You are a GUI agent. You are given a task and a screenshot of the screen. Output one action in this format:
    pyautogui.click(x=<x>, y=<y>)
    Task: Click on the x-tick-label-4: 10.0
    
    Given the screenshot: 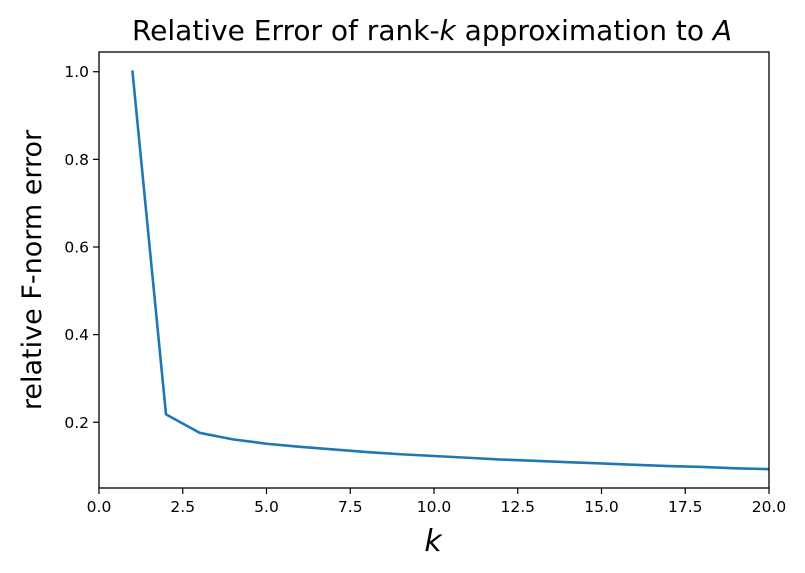 What is the action you would take?
    pyautogui.click(x=434, y=507)
    